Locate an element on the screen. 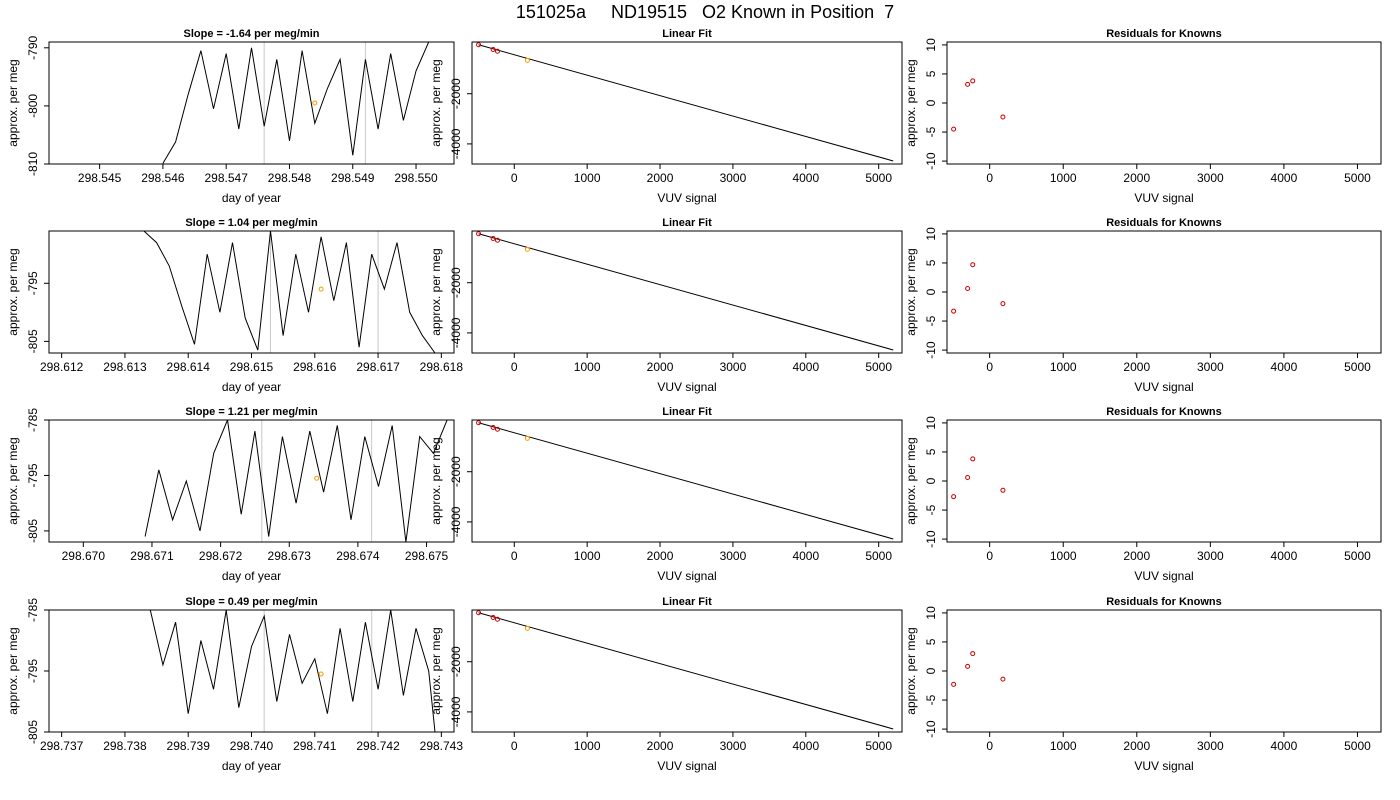 This screenshot has width=1400, height=800. series-line is located at coordinates (296, 103).